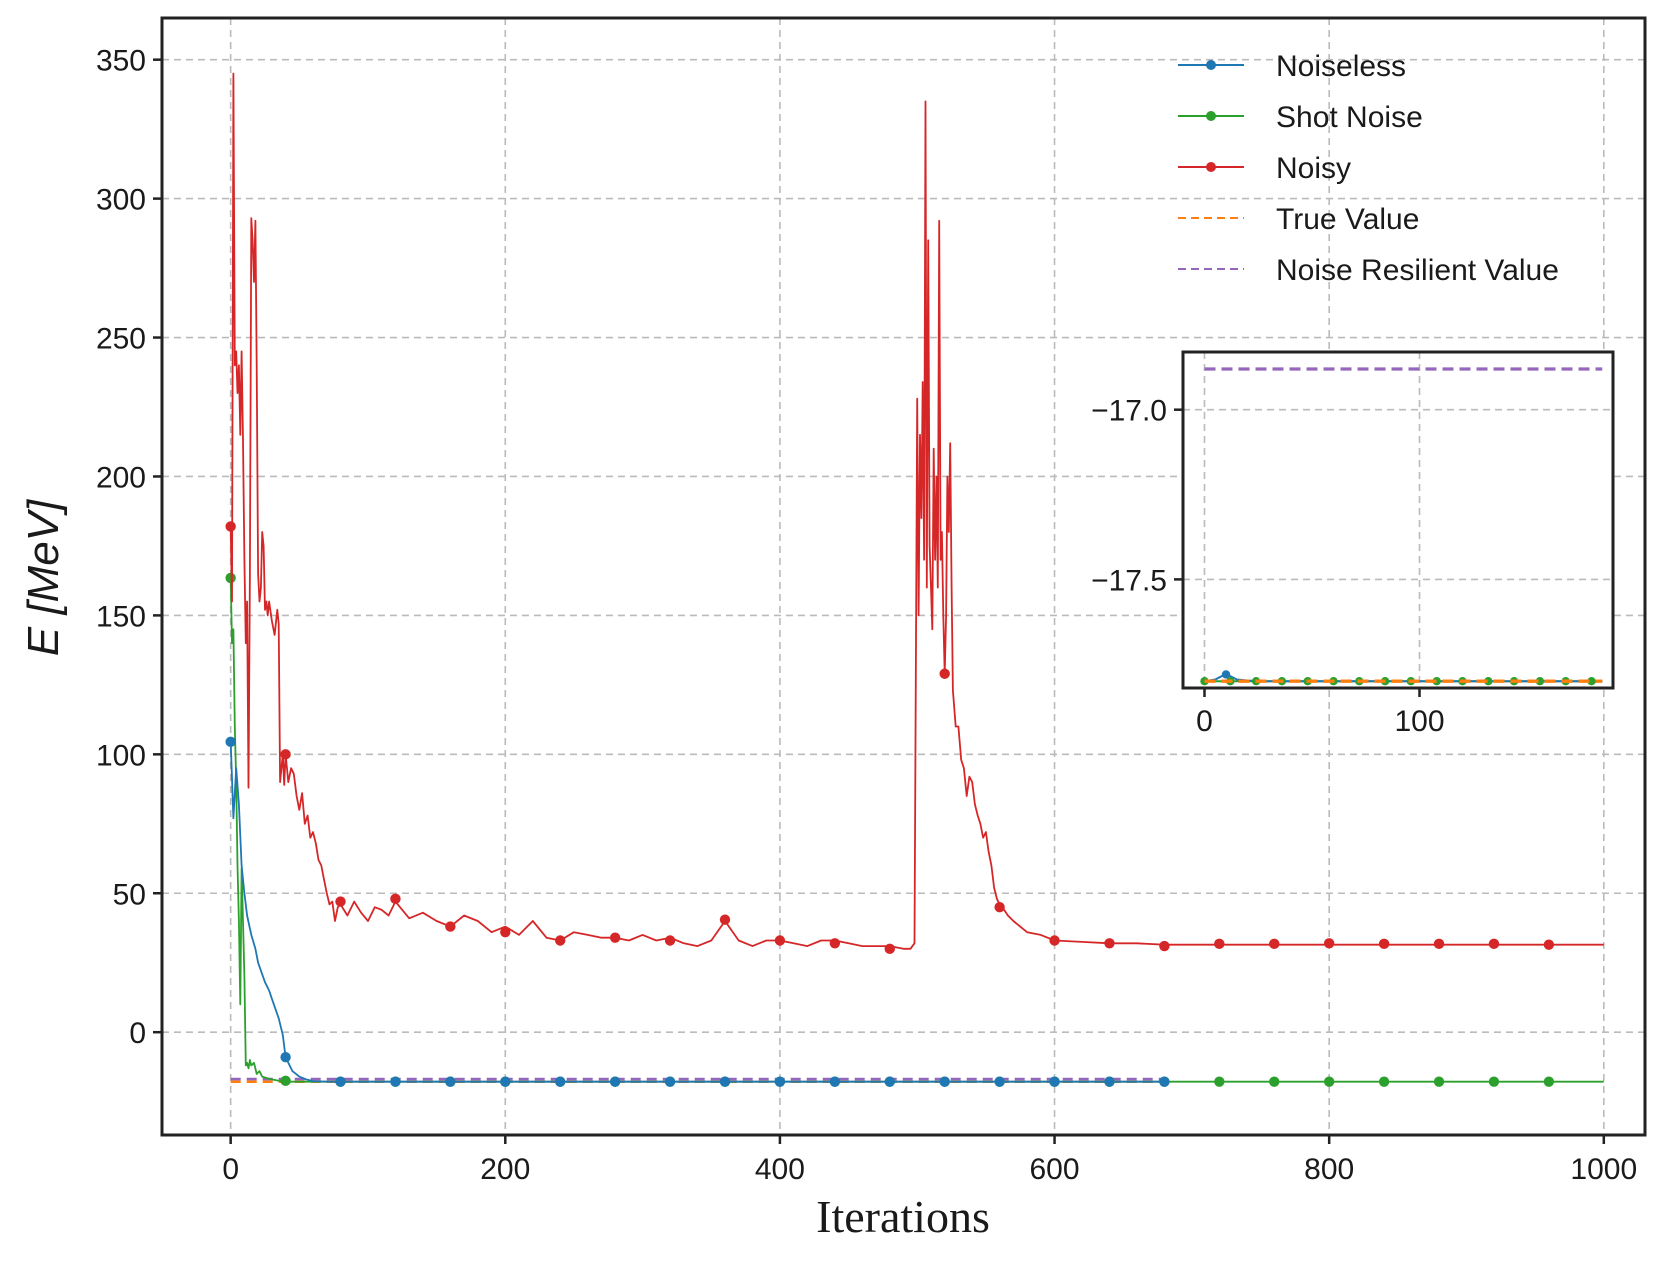 Image resolution: width=1661 pixels, height=1262 pixels. I want to click on legend-label-shot-noise: Shot Noise, so click(1349, 117).